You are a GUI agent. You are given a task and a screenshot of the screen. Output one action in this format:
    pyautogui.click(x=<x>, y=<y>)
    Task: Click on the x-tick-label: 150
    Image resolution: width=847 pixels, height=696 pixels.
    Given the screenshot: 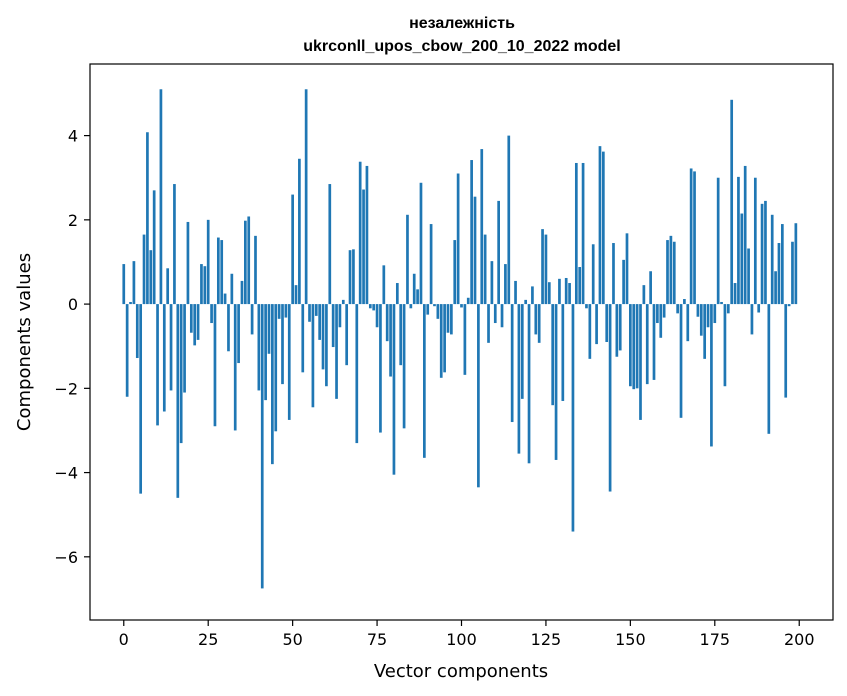 What is the action you would take?
    pyautogui.click(x=630, y=639)
    